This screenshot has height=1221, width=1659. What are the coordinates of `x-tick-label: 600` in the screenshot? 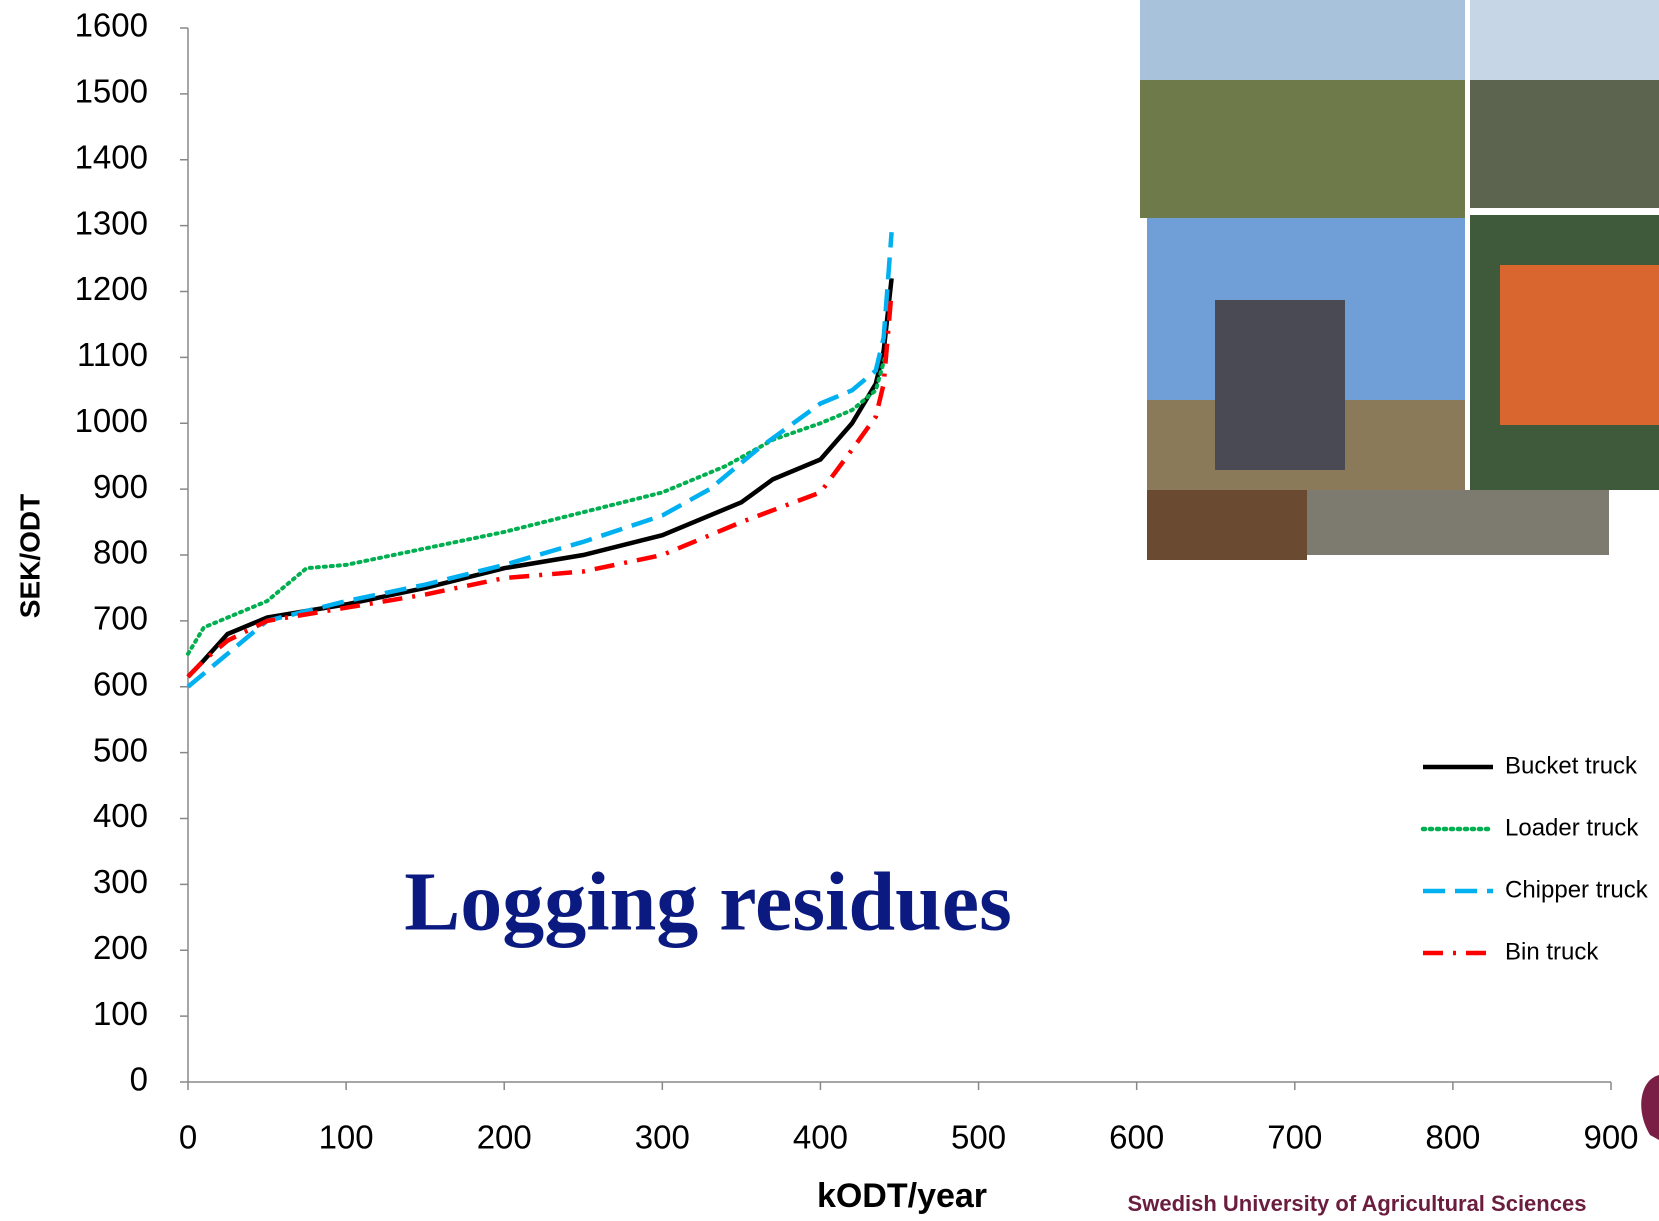 It's located at (1136, 1137).